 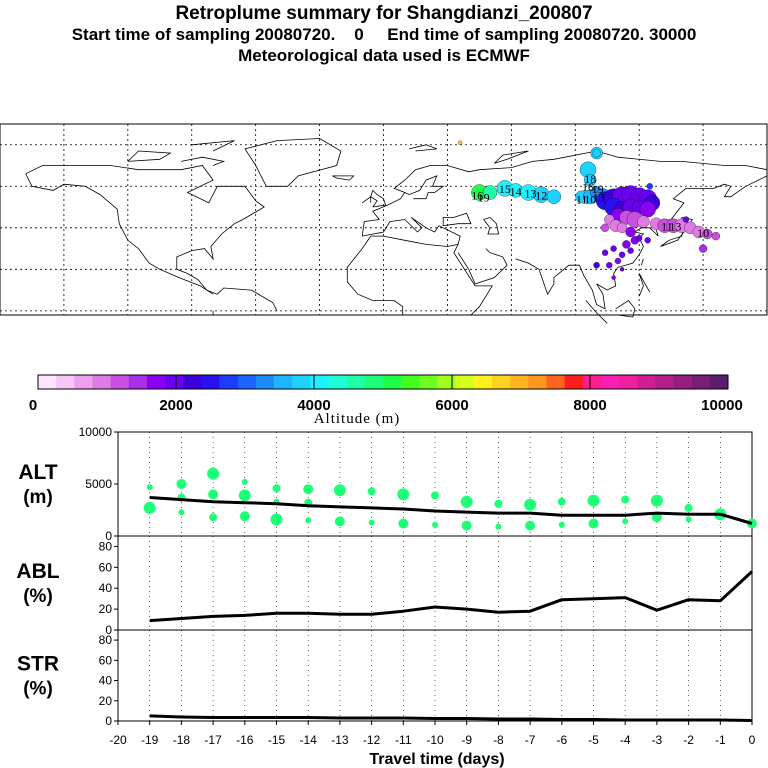 I want to click on y-tick-label: 5000, so click(x=98, y=484).